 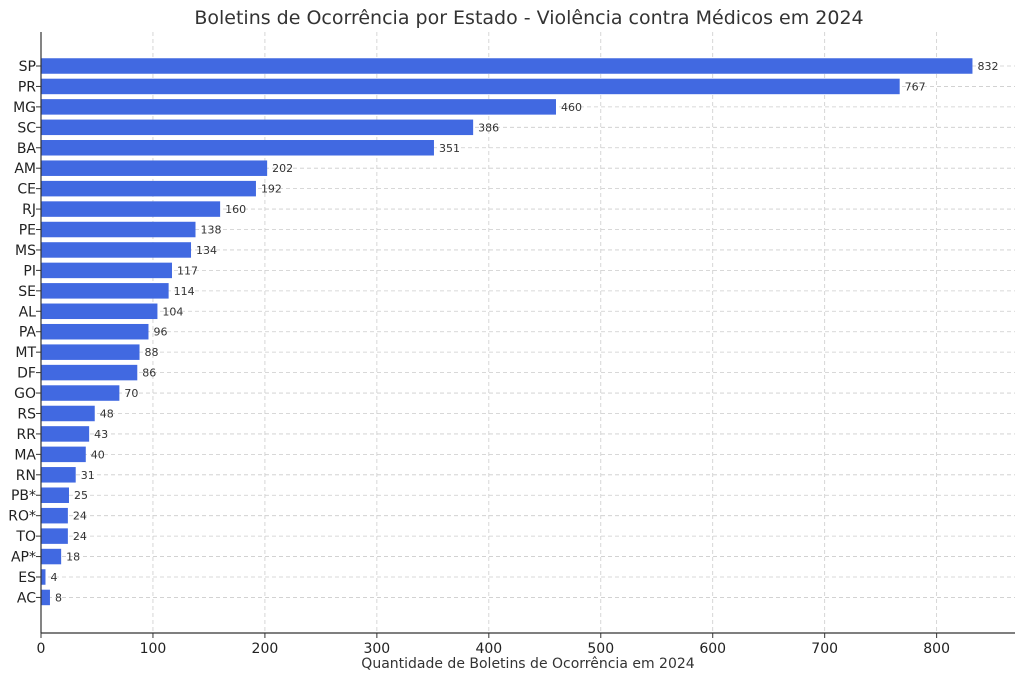 I want to click on data-label: 767, so click(x=915, y=86).